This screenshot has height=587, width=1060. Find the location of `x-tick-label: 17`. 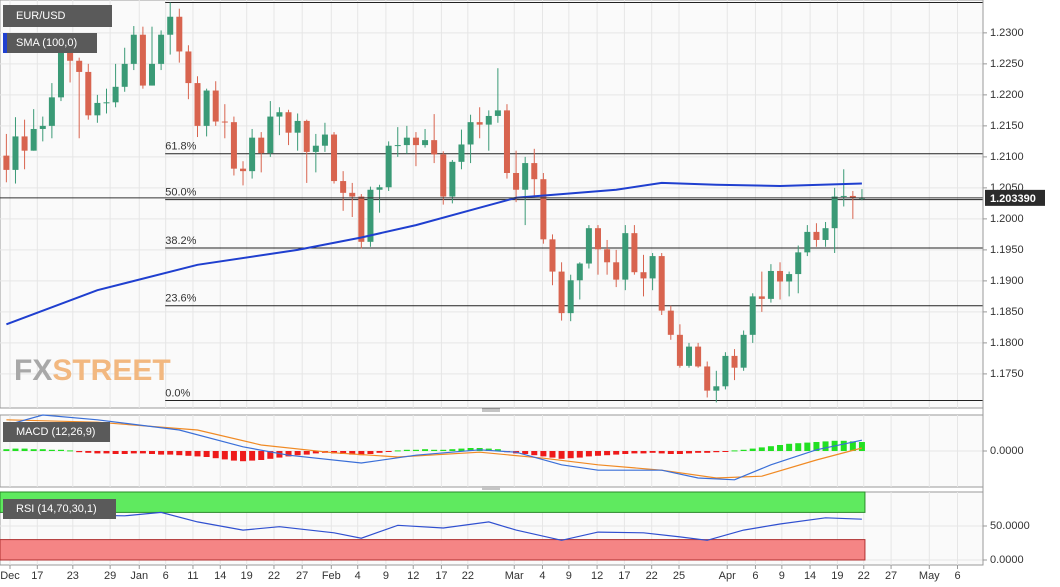

x-tick-label: 17 is located at coordinates (37, 576).